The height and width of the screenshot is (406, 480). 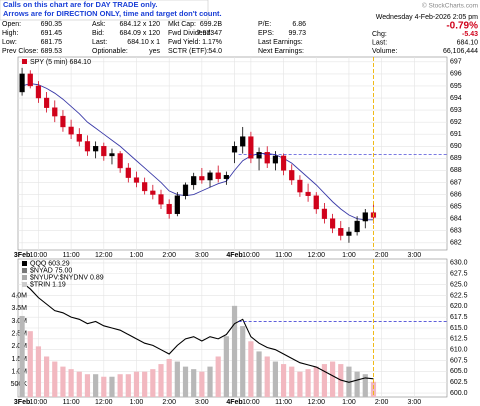 What do you see at coordinates (459, 382) in the screenshot?
I see `y2-tick-label: 602.5` at bounding box center [459, 382].